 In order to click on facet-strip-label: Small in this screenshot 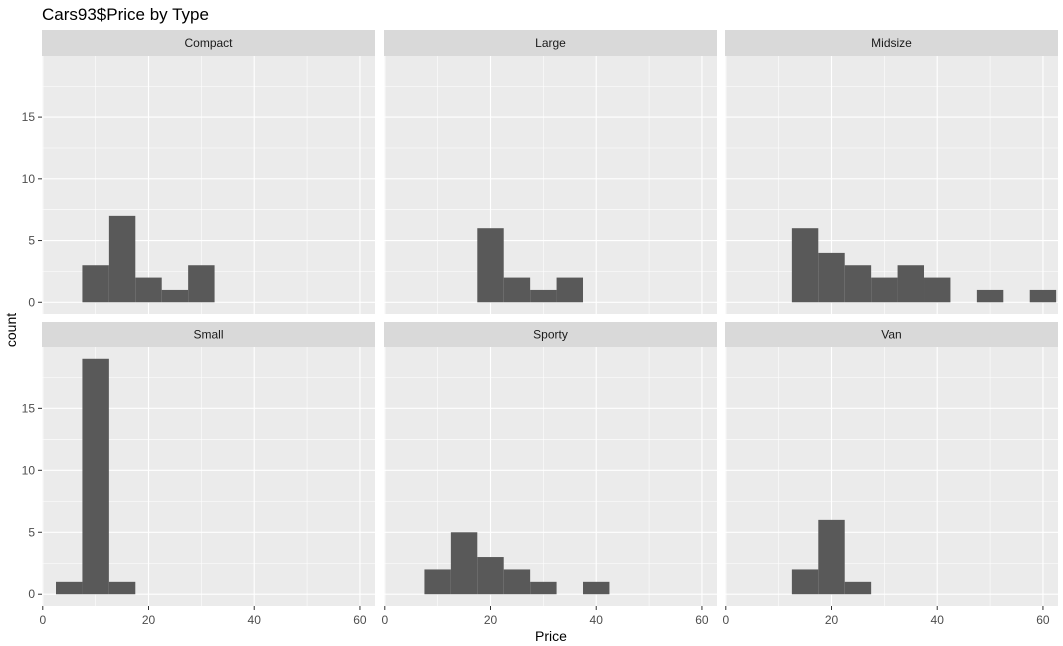, I will do `click(208, 335)`.